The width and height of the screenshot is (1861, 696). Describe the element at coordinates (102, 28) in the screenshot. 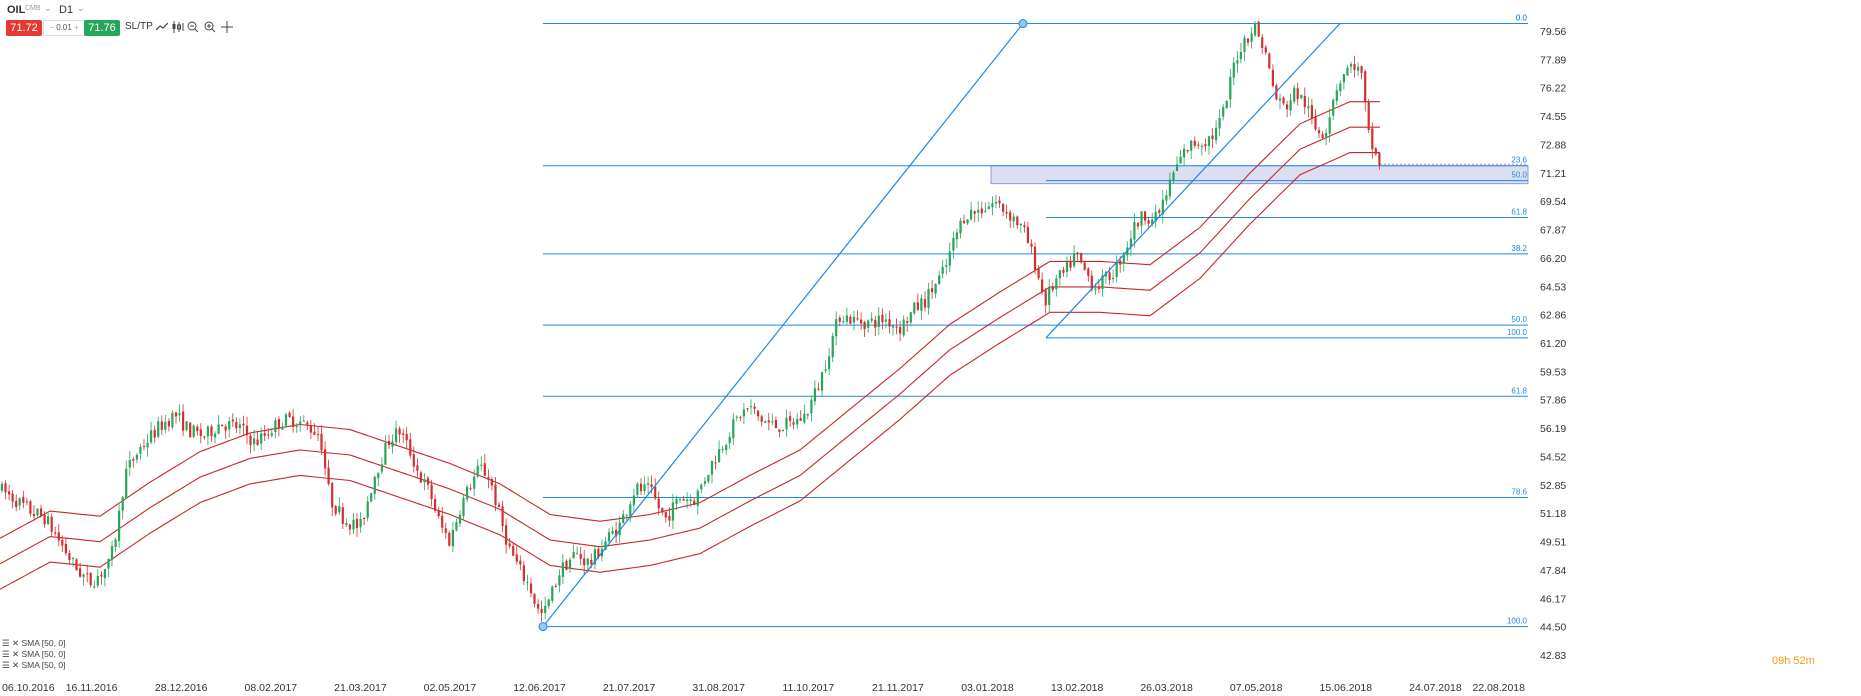

I see `buy-price-button: 71.76` at that location.